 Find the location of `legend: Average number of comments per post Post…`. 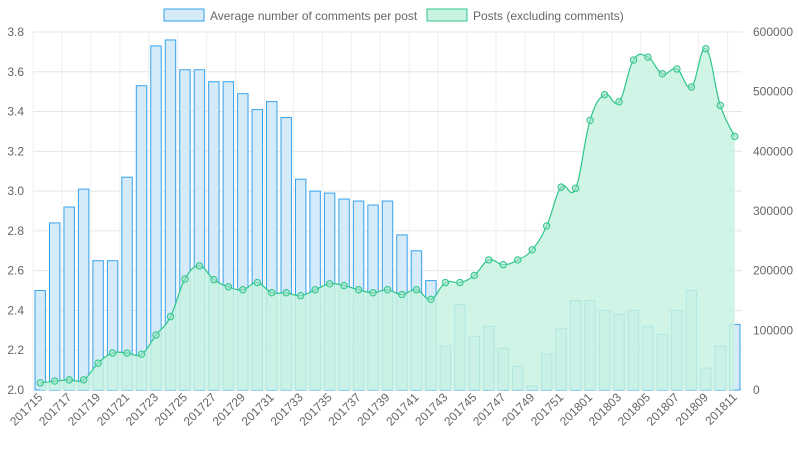

legend: Average number of comments per post Post… is located at coordinates (393, 15).